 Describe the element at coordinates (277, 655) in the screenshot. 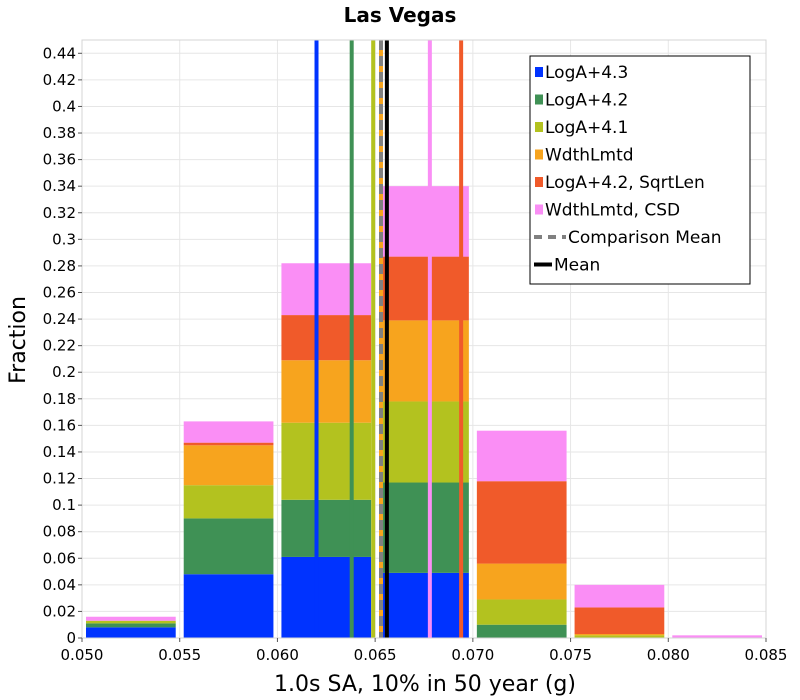

I see `x-tick-label: 0.060` at that location.